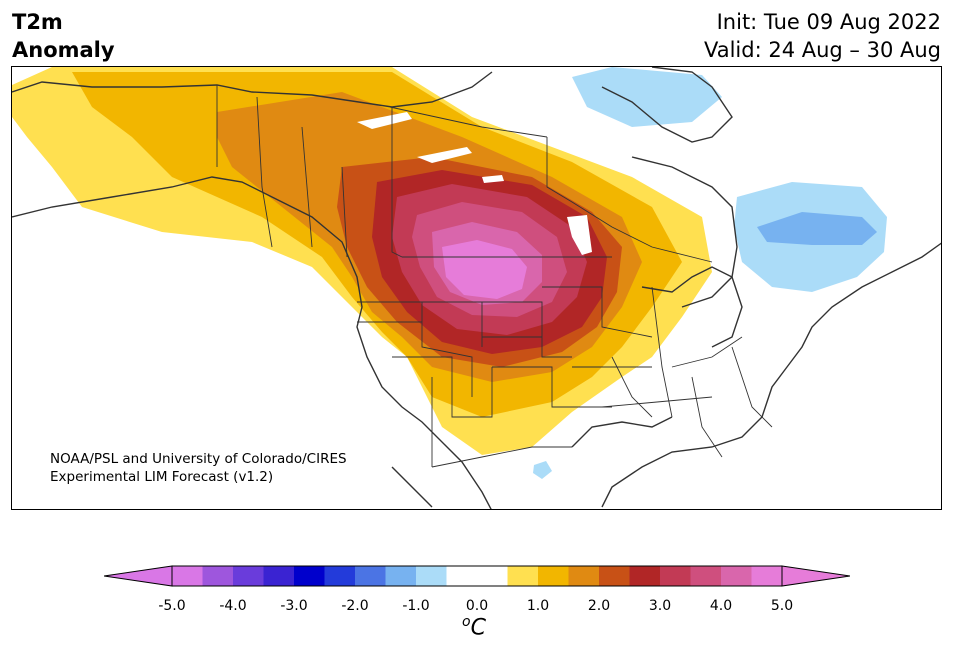 Image resolution: width=953 pixels, height=656 pixels. I want to click on anomaly-minus-1-mexico, so click(542, 470).